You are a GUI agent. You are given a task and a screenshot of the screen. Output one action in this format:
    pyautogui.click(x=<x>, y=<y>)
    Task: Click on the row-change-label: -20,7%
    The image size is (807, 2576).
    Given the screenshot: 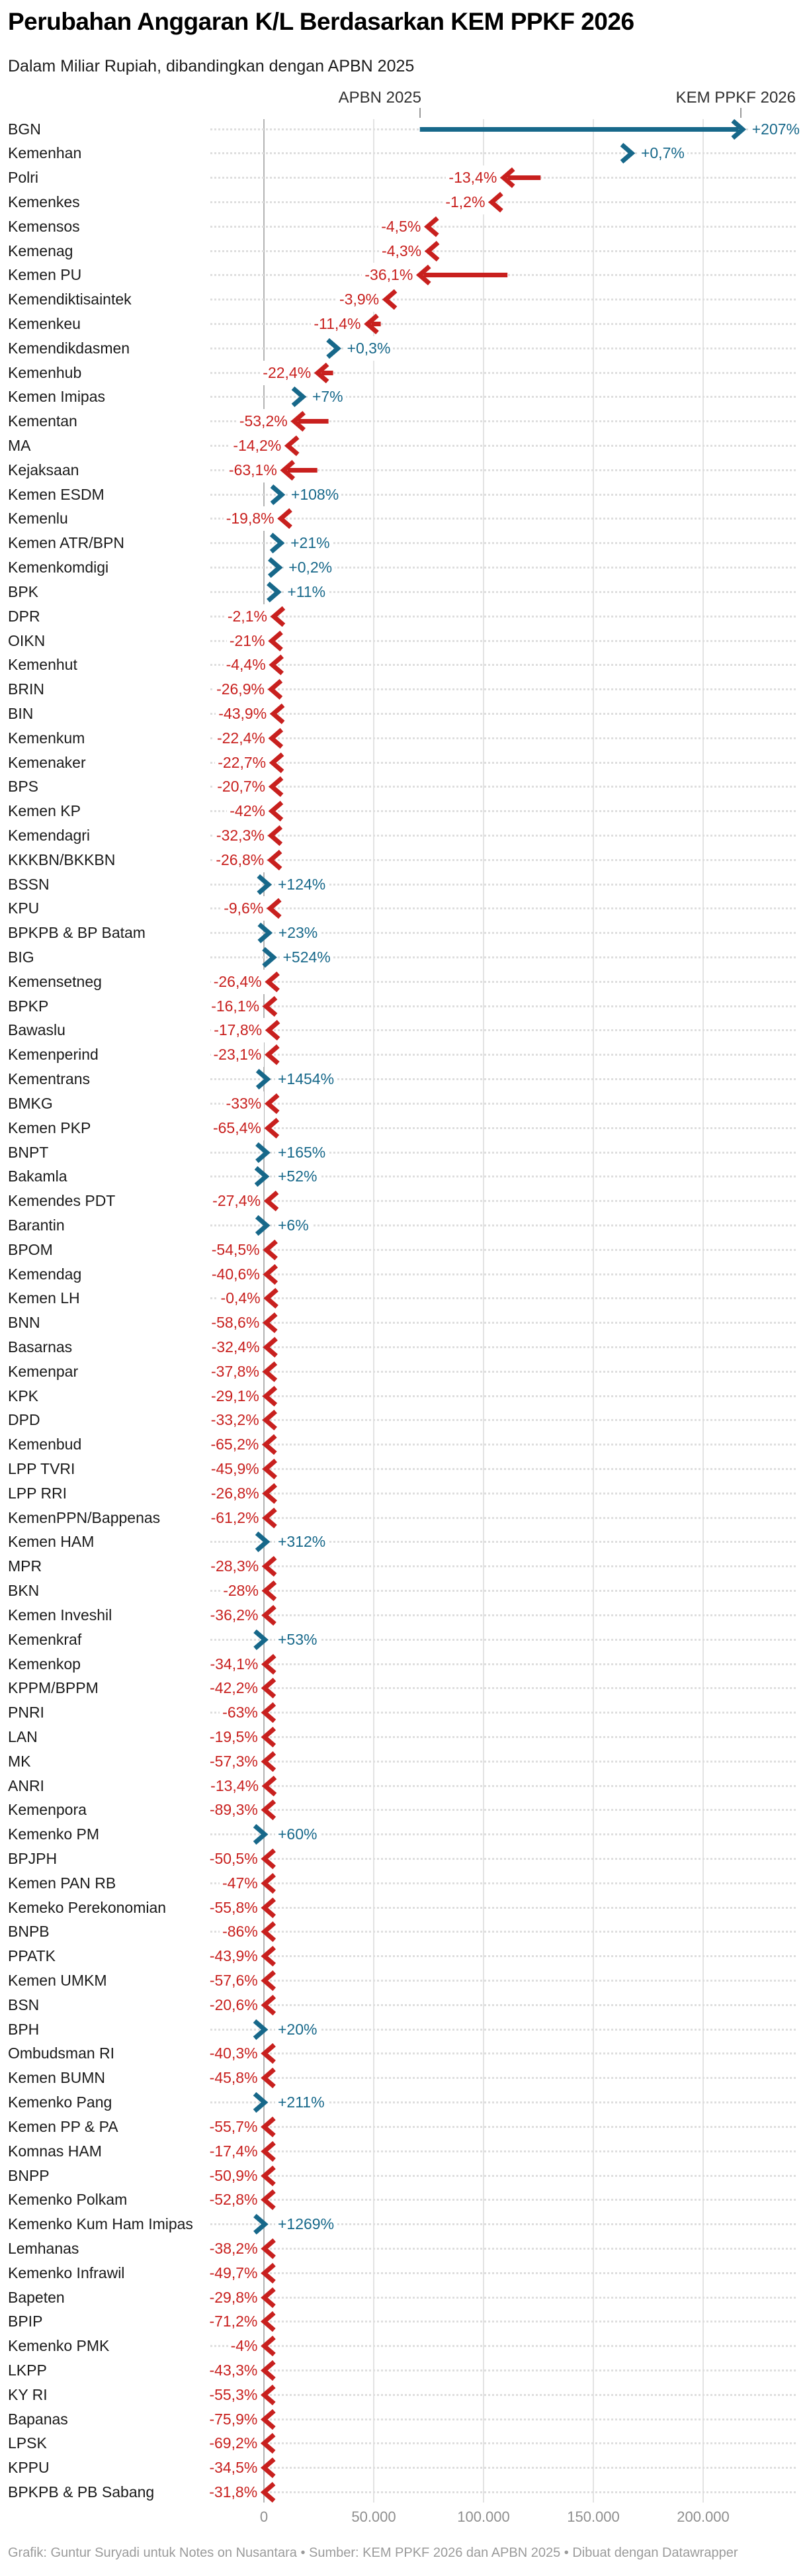 What is the action you would take?
    pyautogui.click(x=242, y=787)
    